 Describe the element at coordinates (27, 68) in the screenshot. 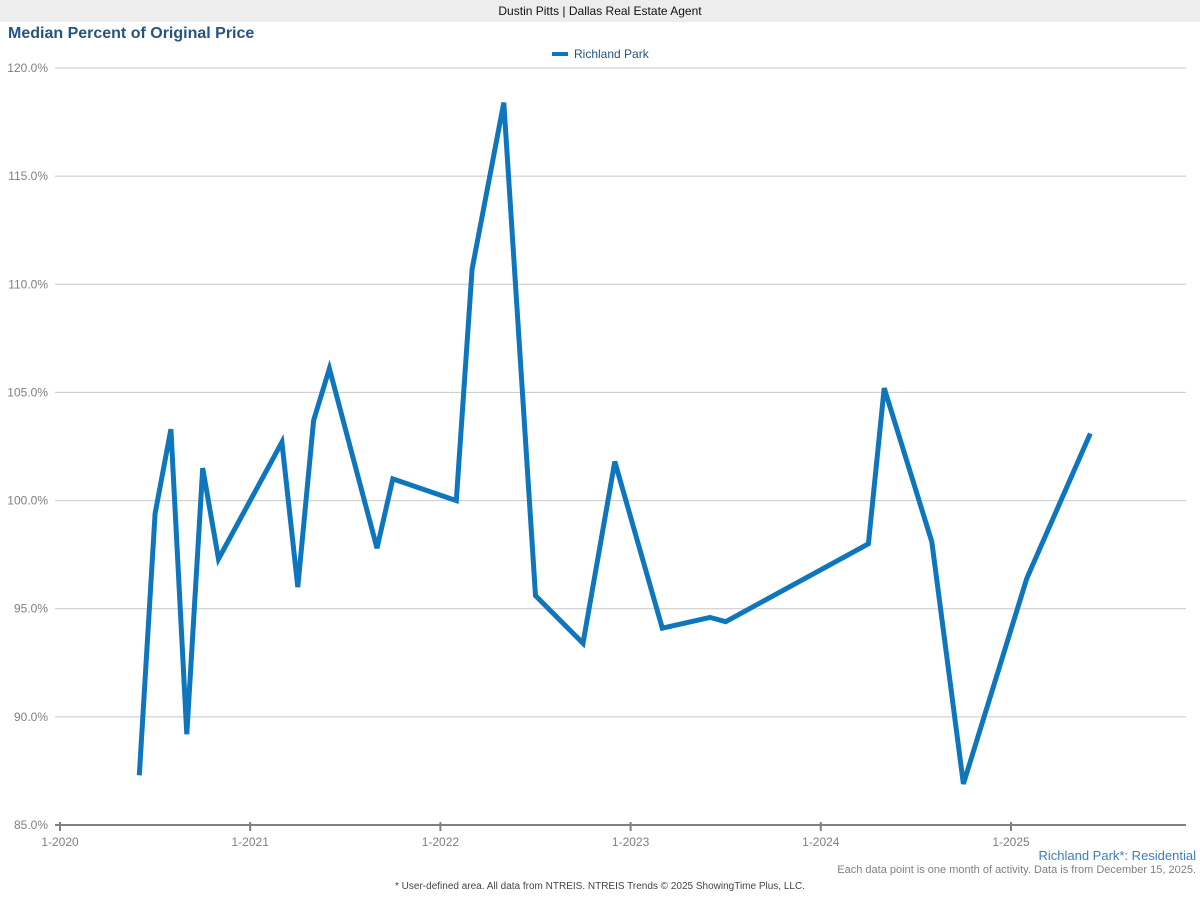

I see `svg-text: 120.0%` at that location.